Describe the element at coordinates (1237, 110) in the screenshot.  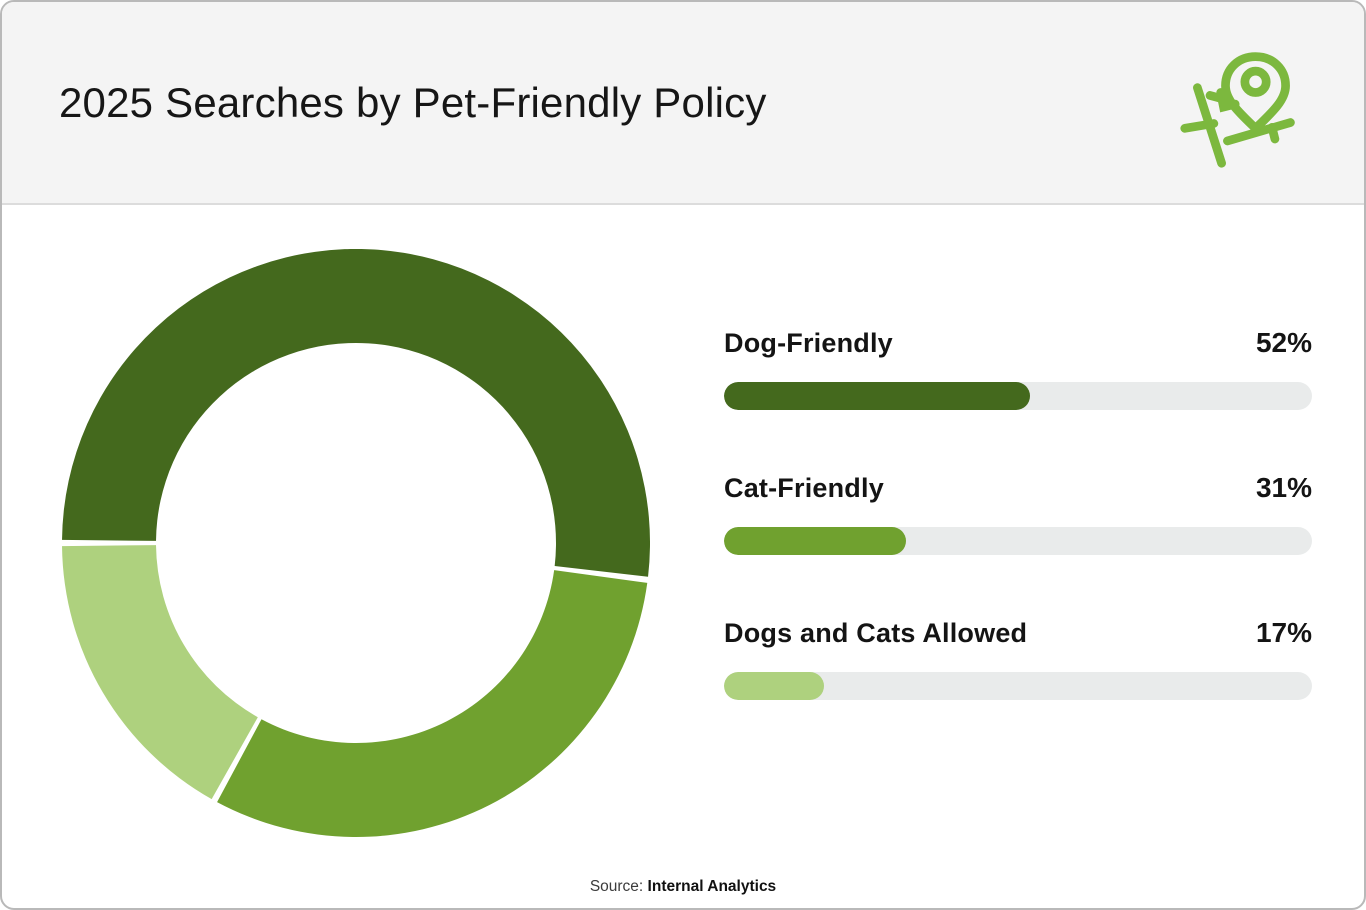
I see `map-location-pin-icon` at that location.